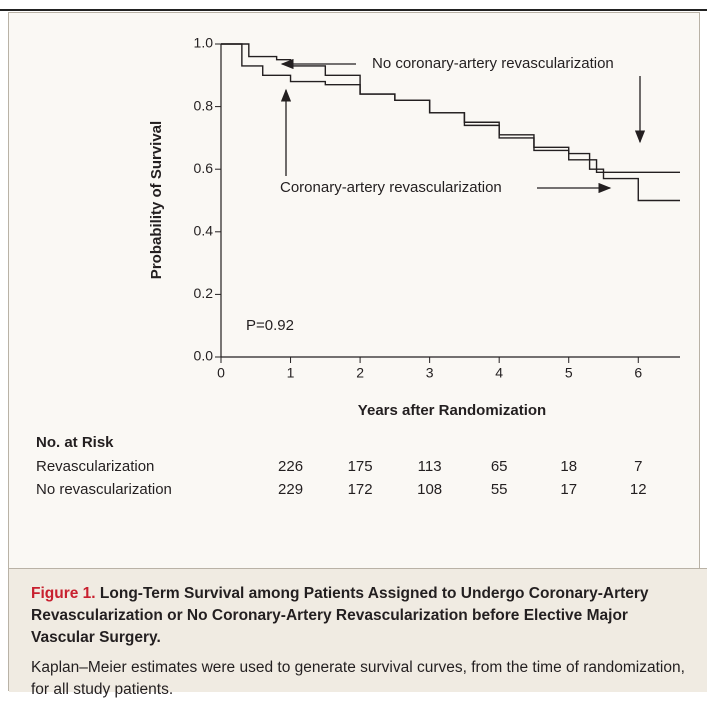 The height and width of the screenshot is (701, 707). I want to click on series-label: No coronary-artery revascularization, so click(493, 63).